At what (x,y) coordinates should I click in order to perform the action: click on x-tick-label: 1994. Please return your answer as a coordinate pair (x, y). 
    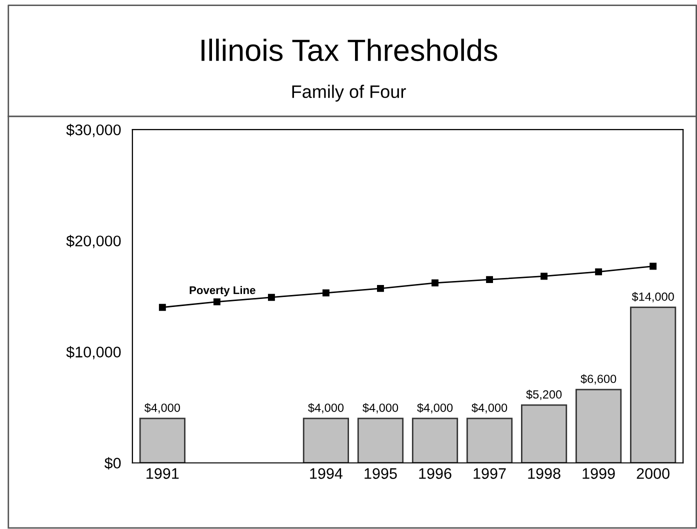
    Looking at the image, I should click on (326, 473).